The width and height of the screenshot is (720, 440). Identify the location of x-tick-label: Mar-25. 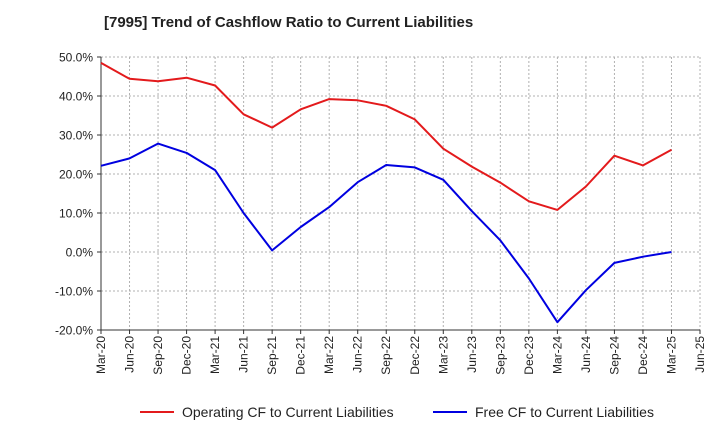
(671, 355).